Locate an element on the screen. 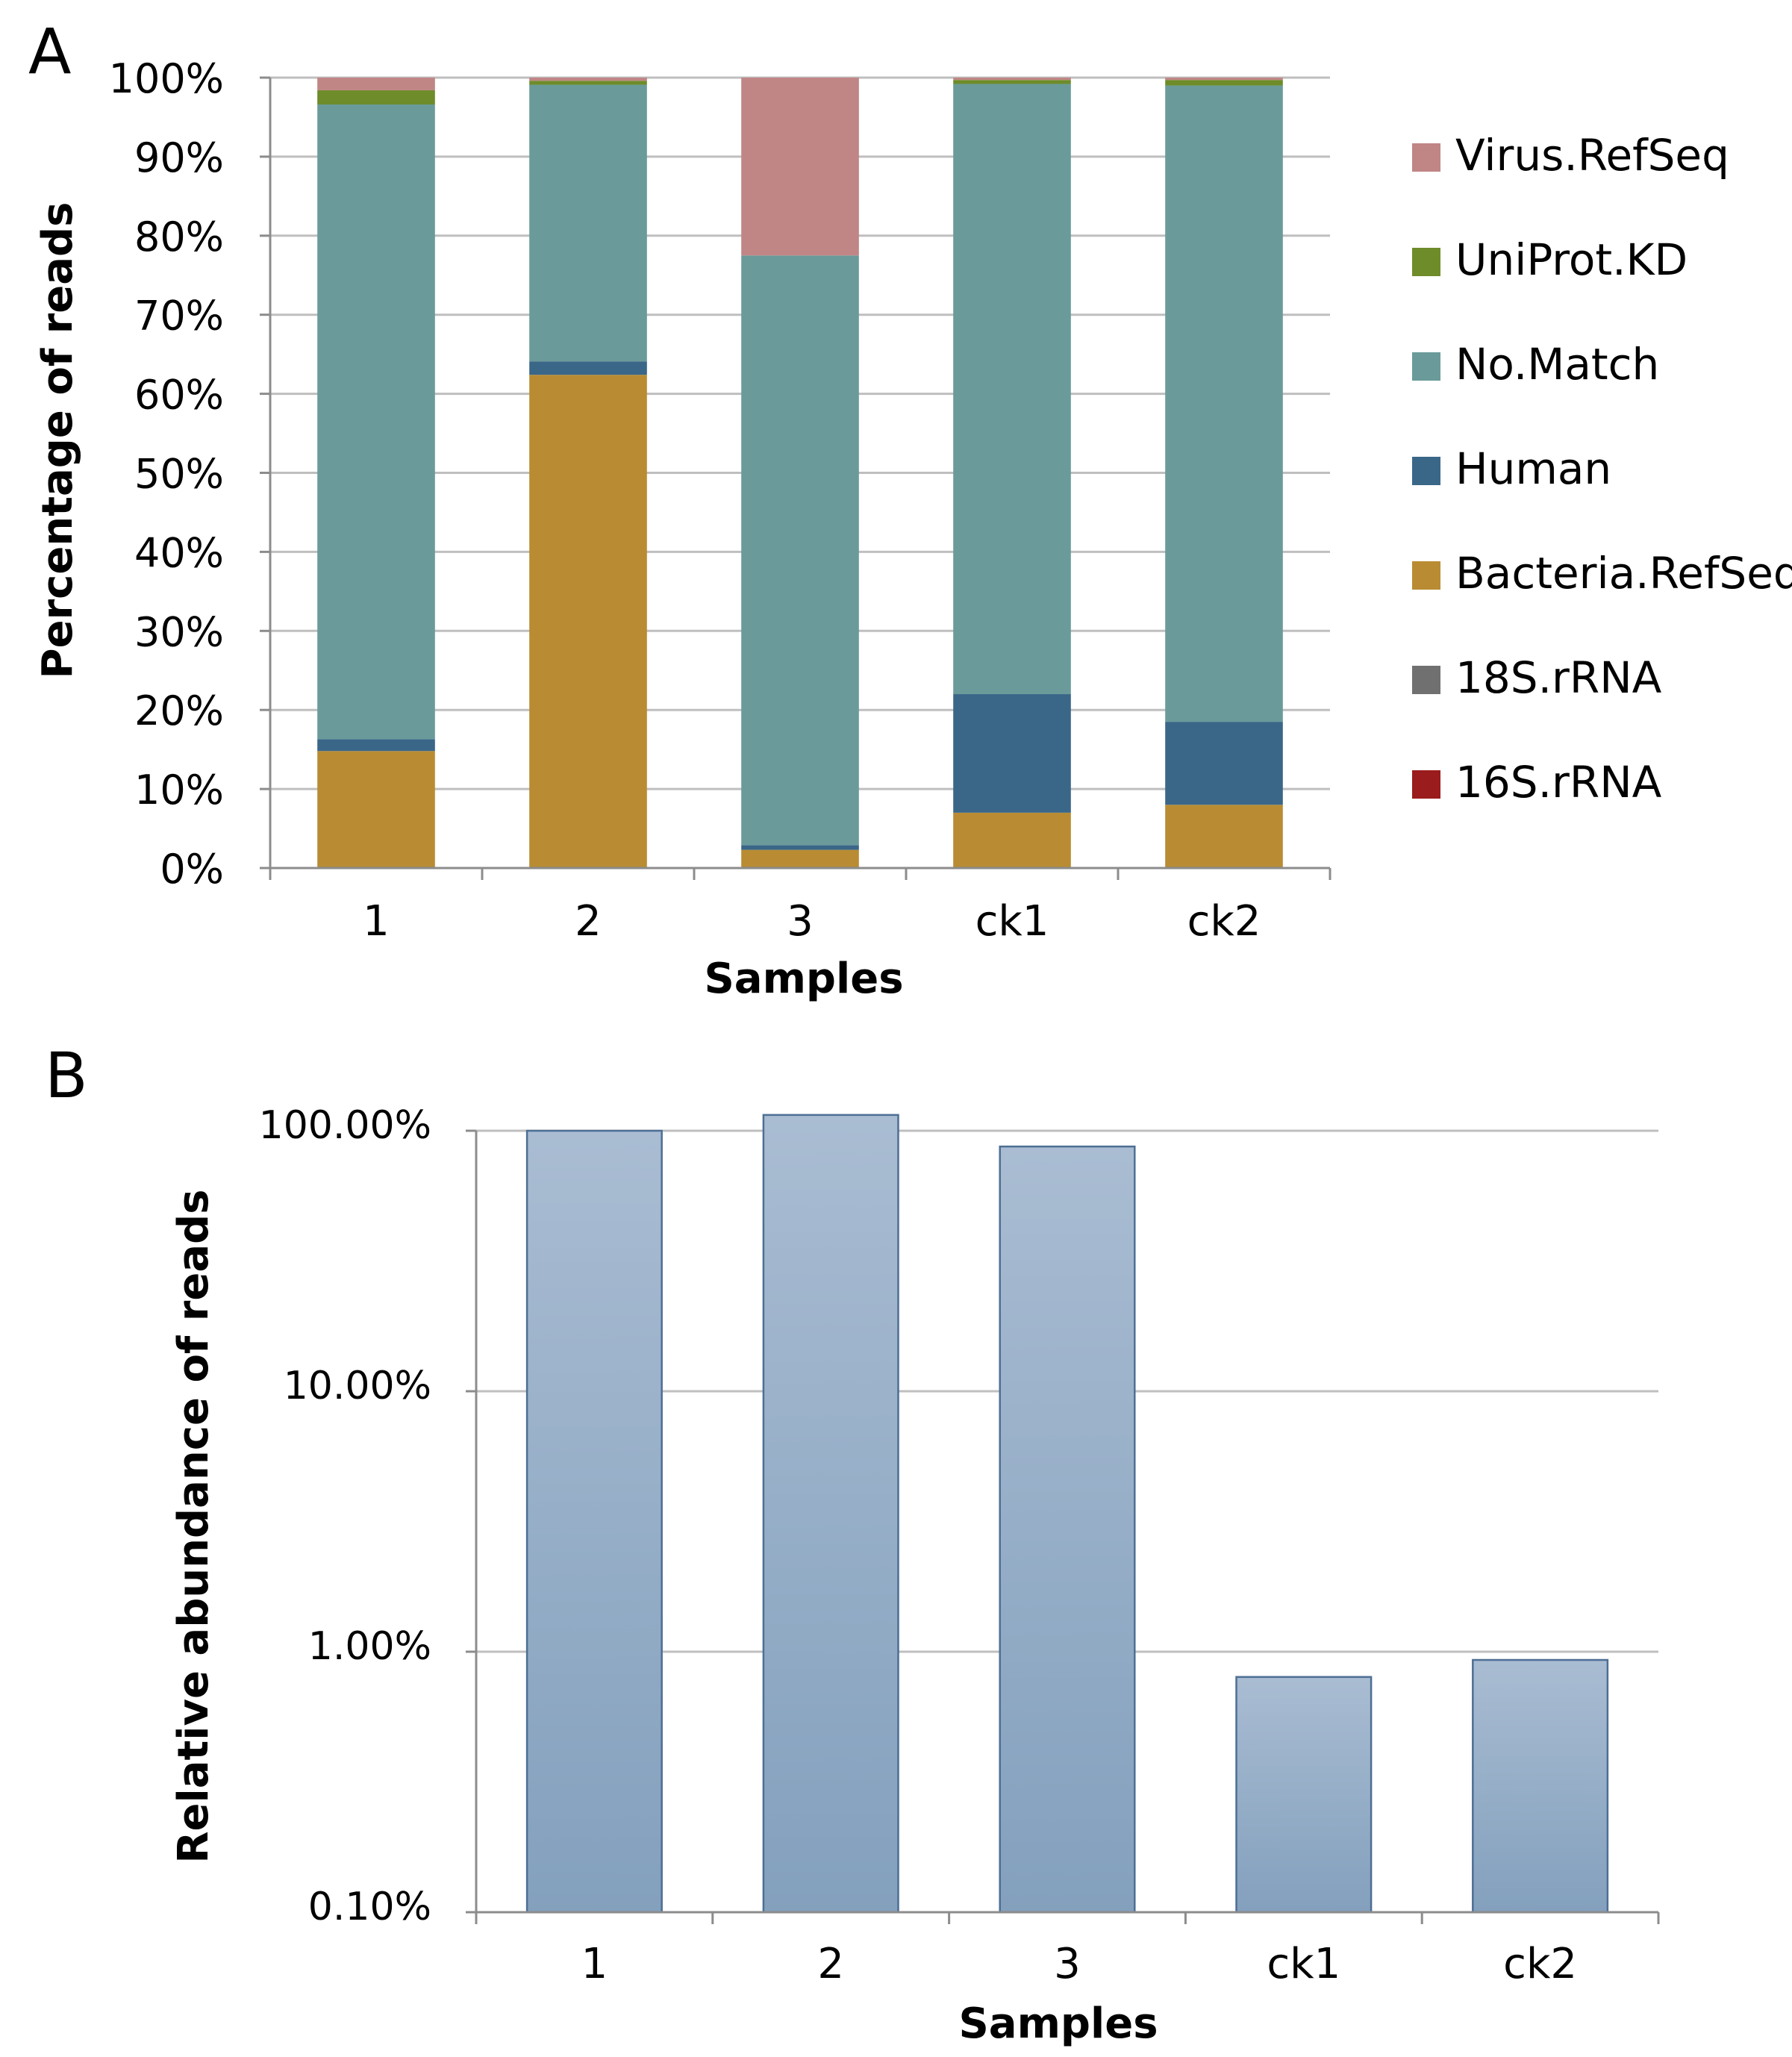  chart-b-x-tick-label: 1 is located at coordinates (594, 1964).